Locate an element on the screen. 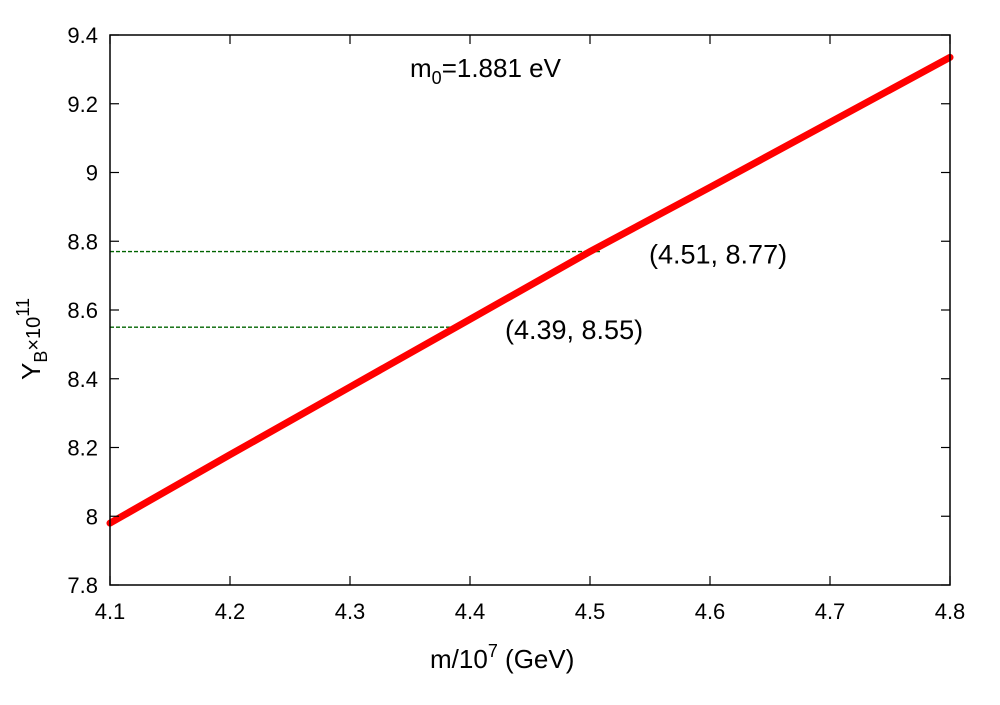 This screenshot has width=1000, height=705. y-tick-label: 9 is located at coordinates (92, 173).